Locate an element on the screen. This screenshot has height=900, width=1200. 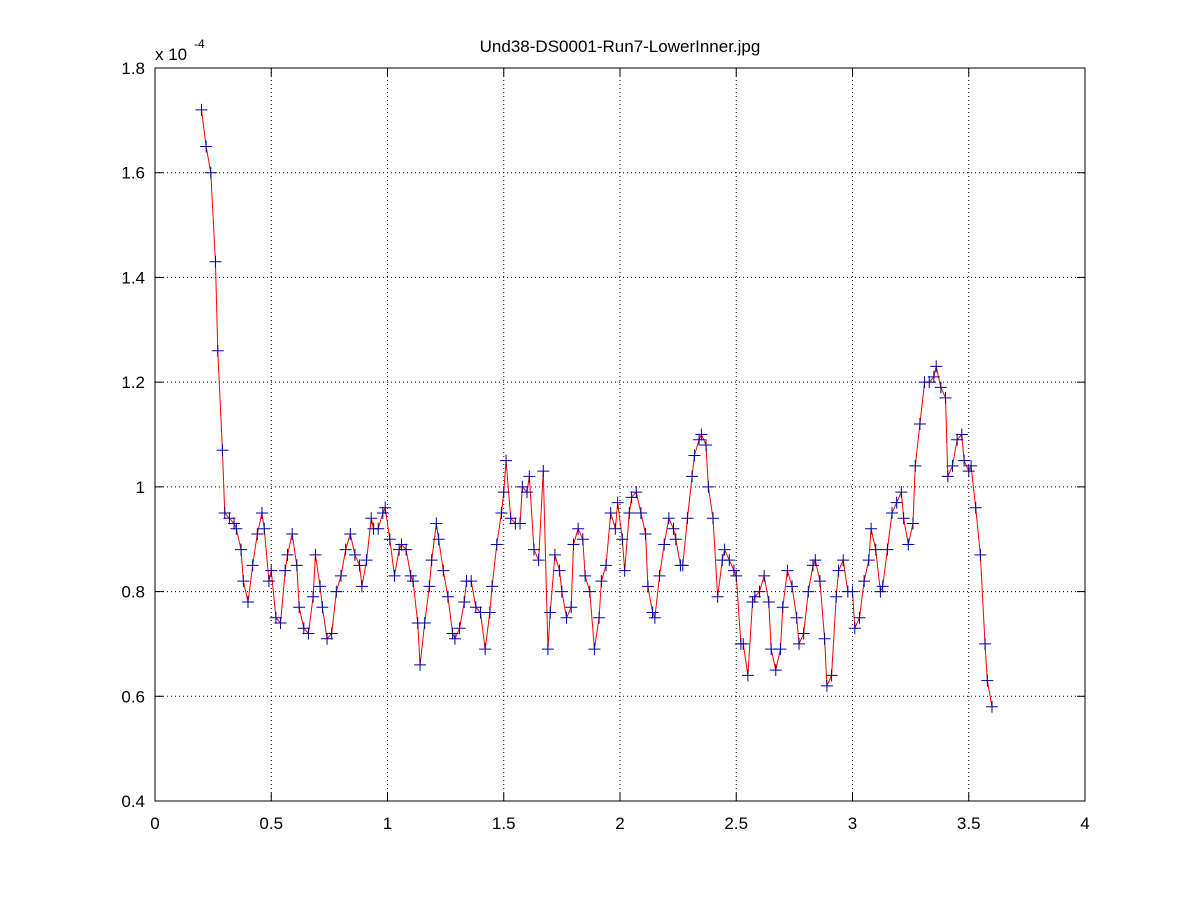
x-tick-label: 4 is located at coordinates (1084, 823).